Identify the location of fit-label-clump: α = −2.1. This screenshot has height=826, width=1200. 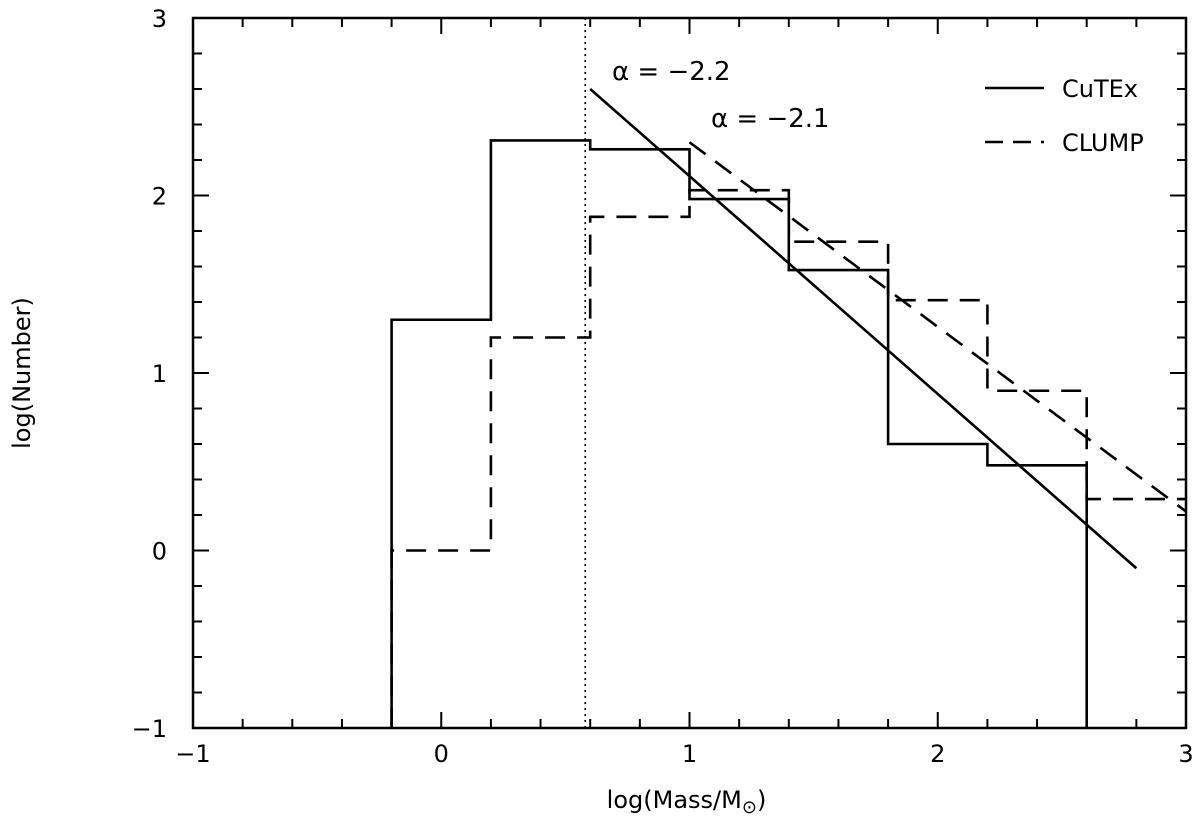
(770, 119).